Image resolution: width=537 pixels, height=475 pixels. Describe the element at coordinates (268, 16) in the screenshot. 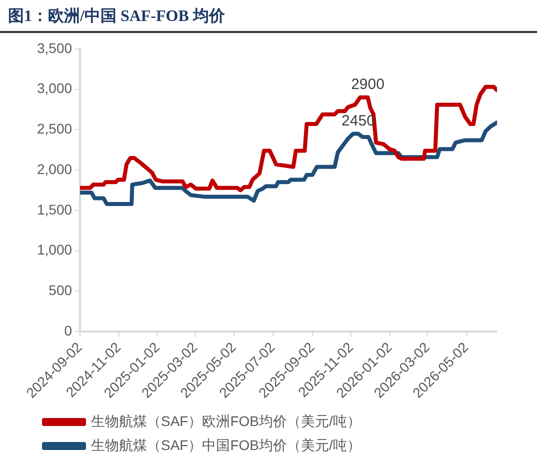

I see `chart-title: 图1：欧洲/中国 SAF-FOB 均价` at that location.